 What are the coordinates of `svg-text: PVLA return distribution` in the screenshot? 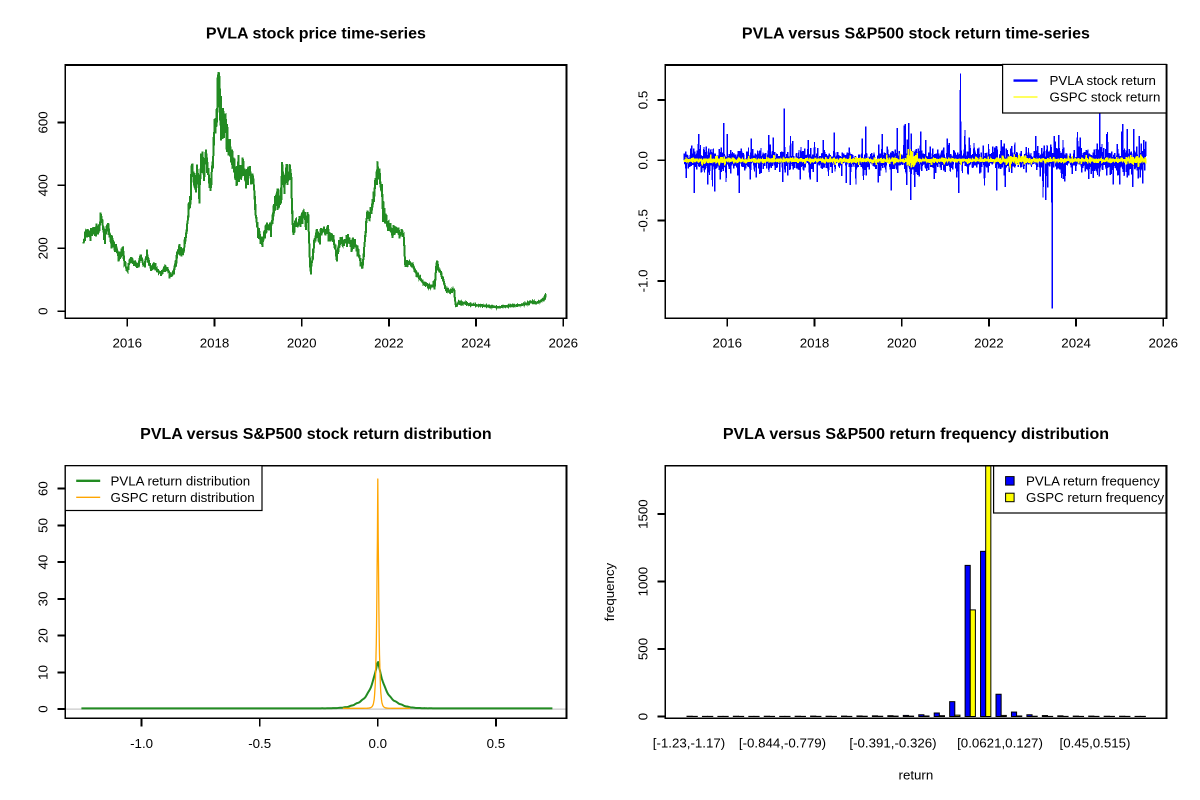 It's located at (181, 480).